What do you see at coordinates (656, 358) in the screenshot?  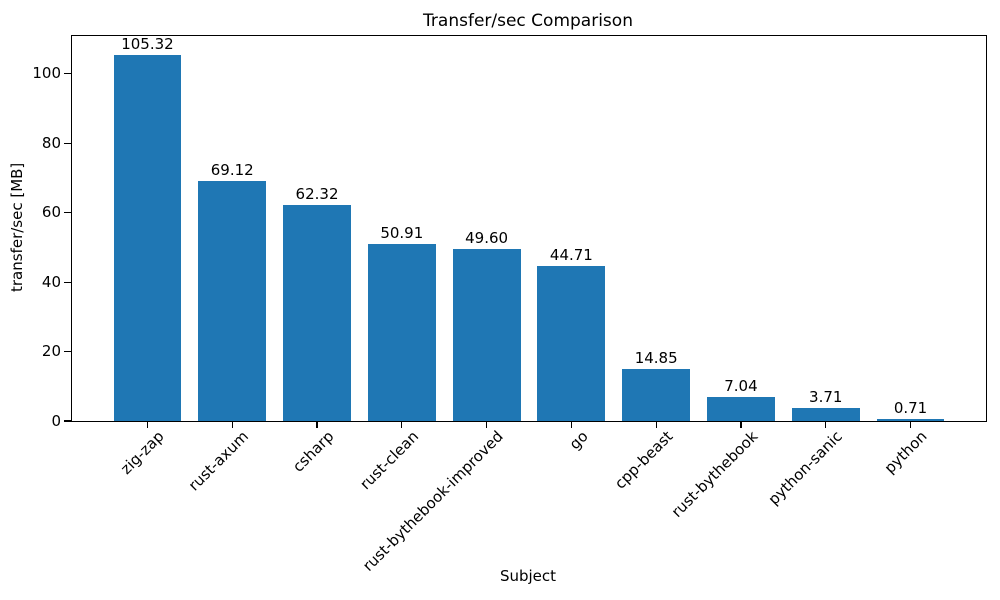 I see `bar-value-label: 14.85` at bounding box center [656, 358].